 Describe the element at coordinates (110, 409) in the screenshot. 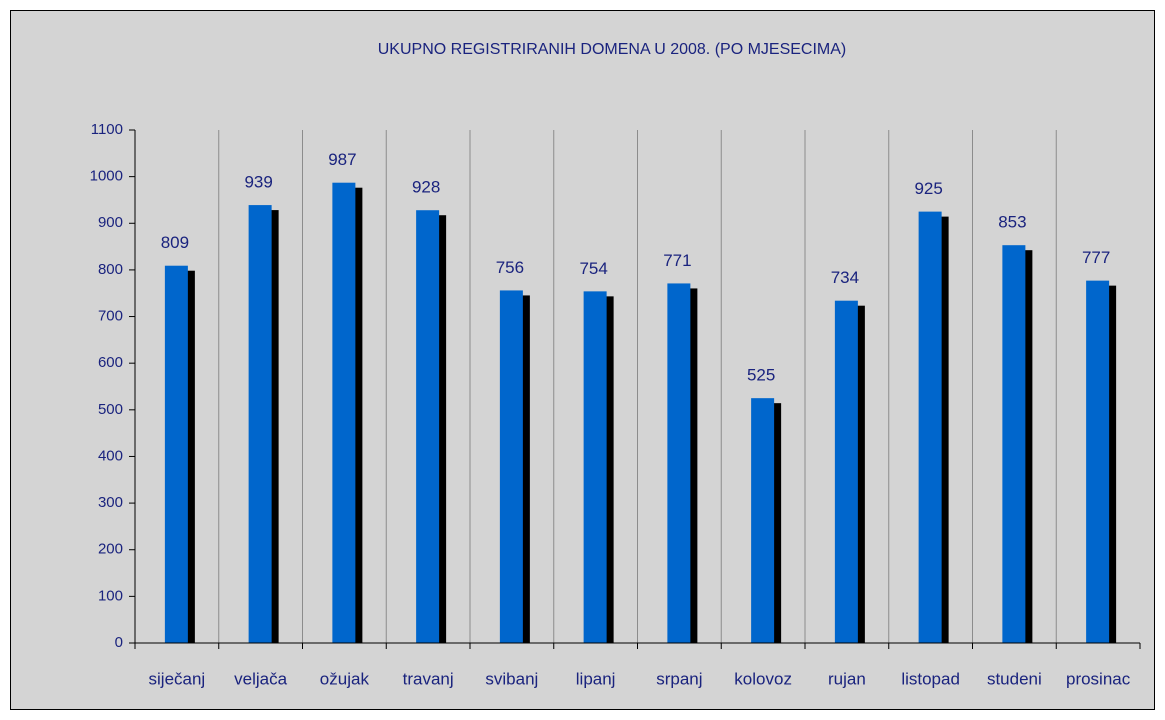

I see `y-tick-label: 500` at that location.